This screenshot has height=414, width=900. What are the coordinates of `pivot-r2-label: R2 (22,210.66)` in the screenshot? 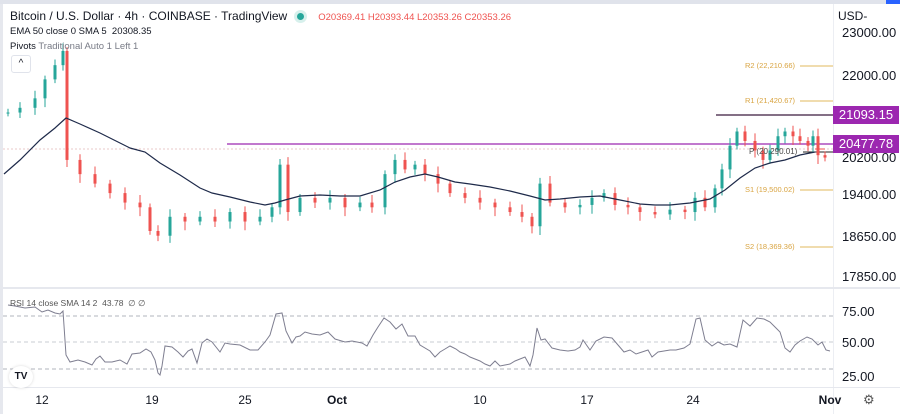 It's located at (770, 65).